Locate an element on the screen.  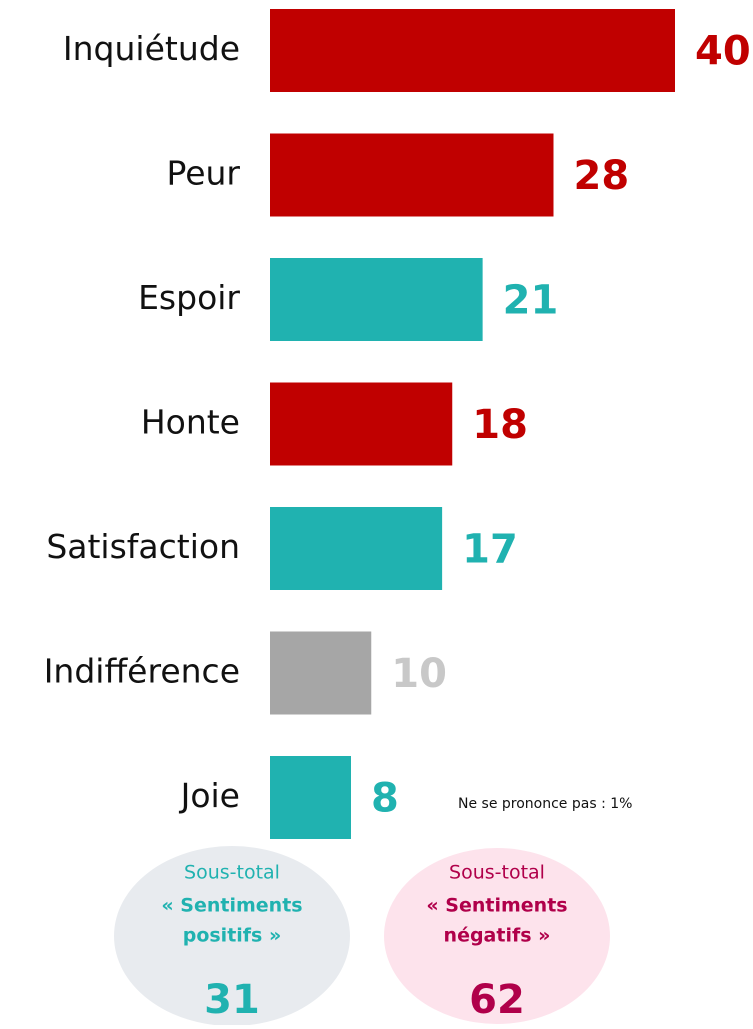
value-label: 8 is located at coordinates (385, 799).